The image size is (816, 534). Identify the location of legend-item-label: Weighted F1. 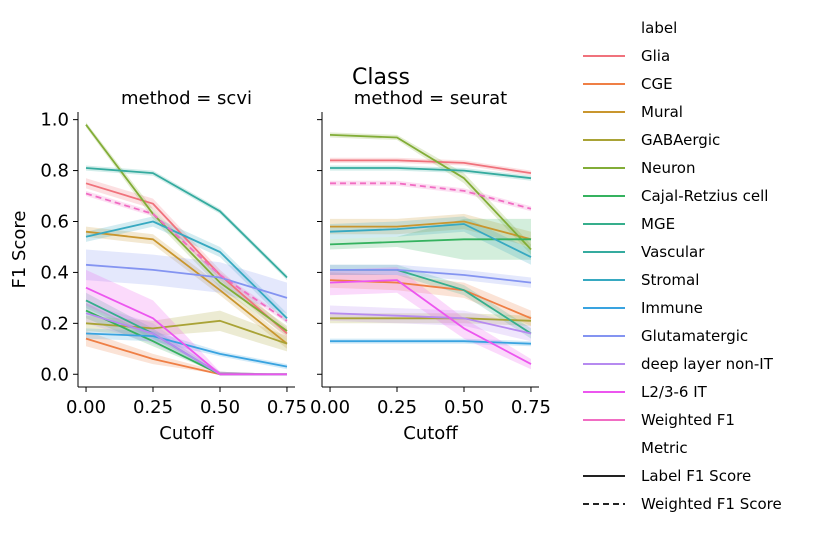
(688, 420).